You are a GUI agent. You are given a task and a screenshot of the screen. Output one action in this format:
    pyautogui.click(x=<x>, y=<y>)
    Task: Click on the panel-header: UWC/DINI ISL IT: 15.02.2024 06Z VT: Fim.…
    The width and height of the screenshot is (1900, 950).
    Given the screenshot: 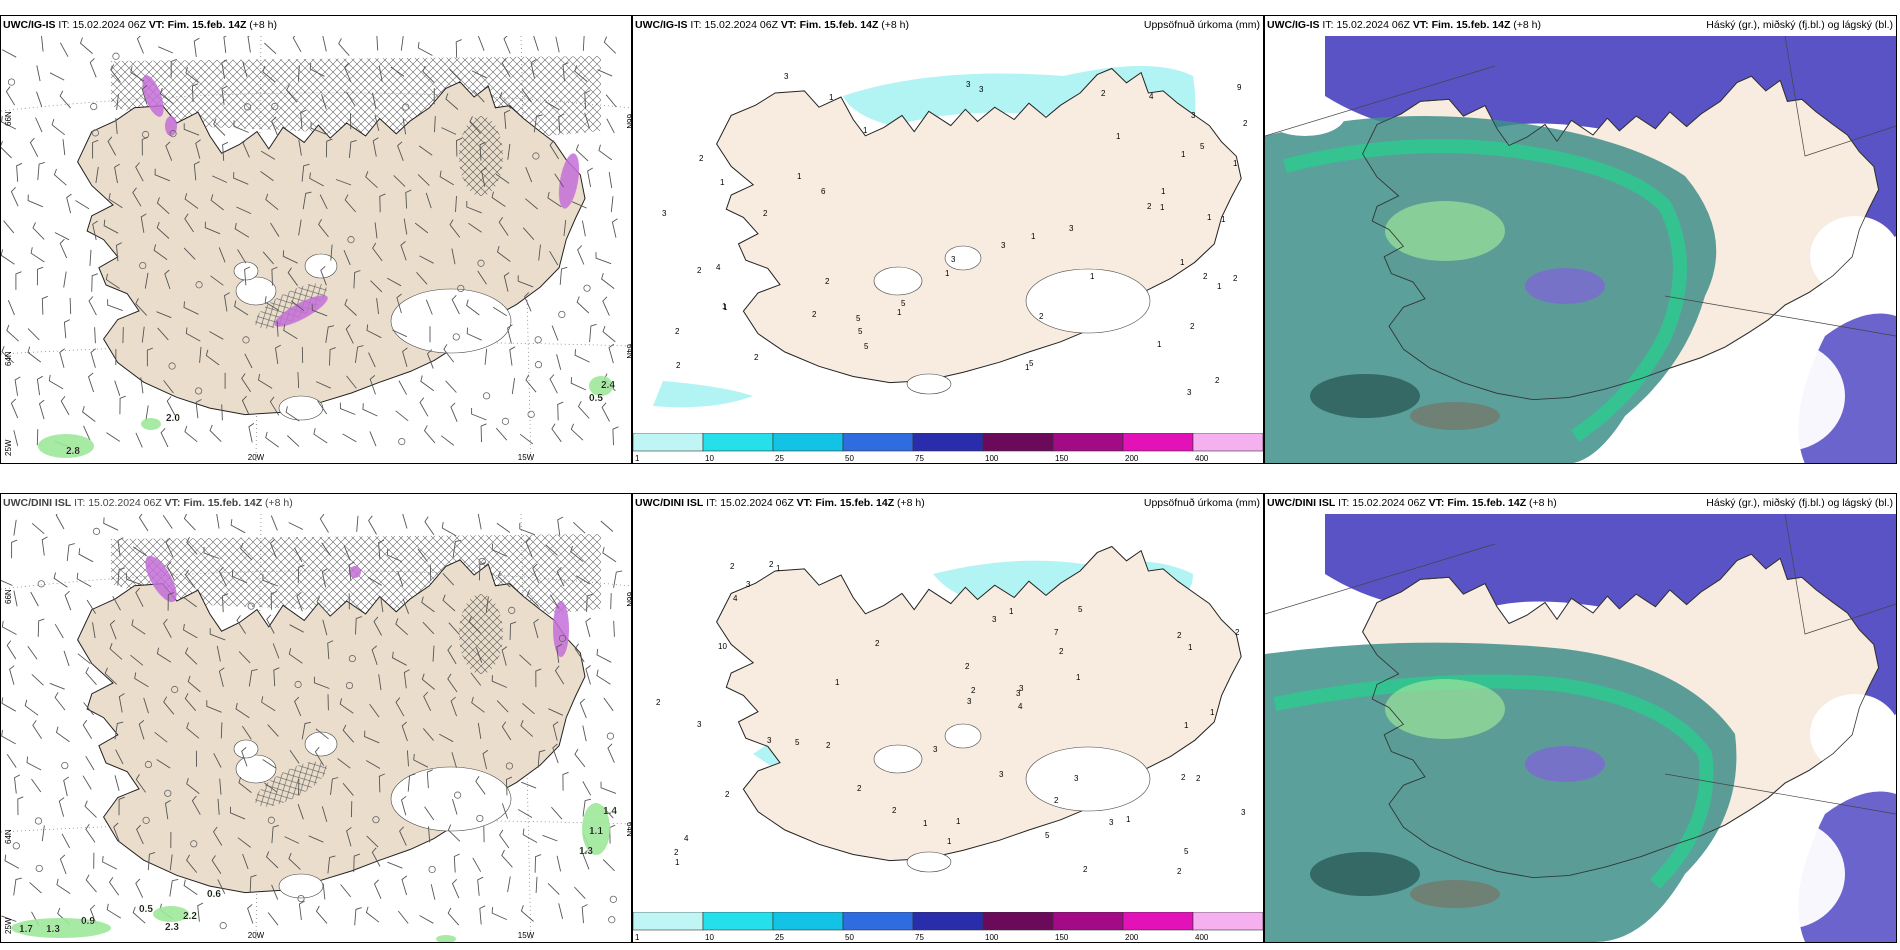 What is the action you would take?
    pyautogui.click(x=948, y=504)
    